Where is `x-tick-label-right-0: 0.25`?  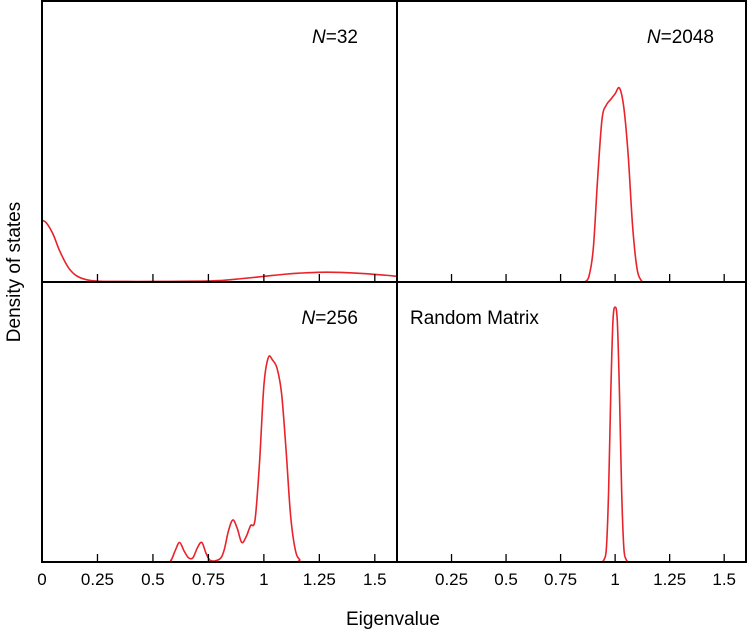 x-tick-label-right-0: 0.25 is located at coordinates (451, 579).